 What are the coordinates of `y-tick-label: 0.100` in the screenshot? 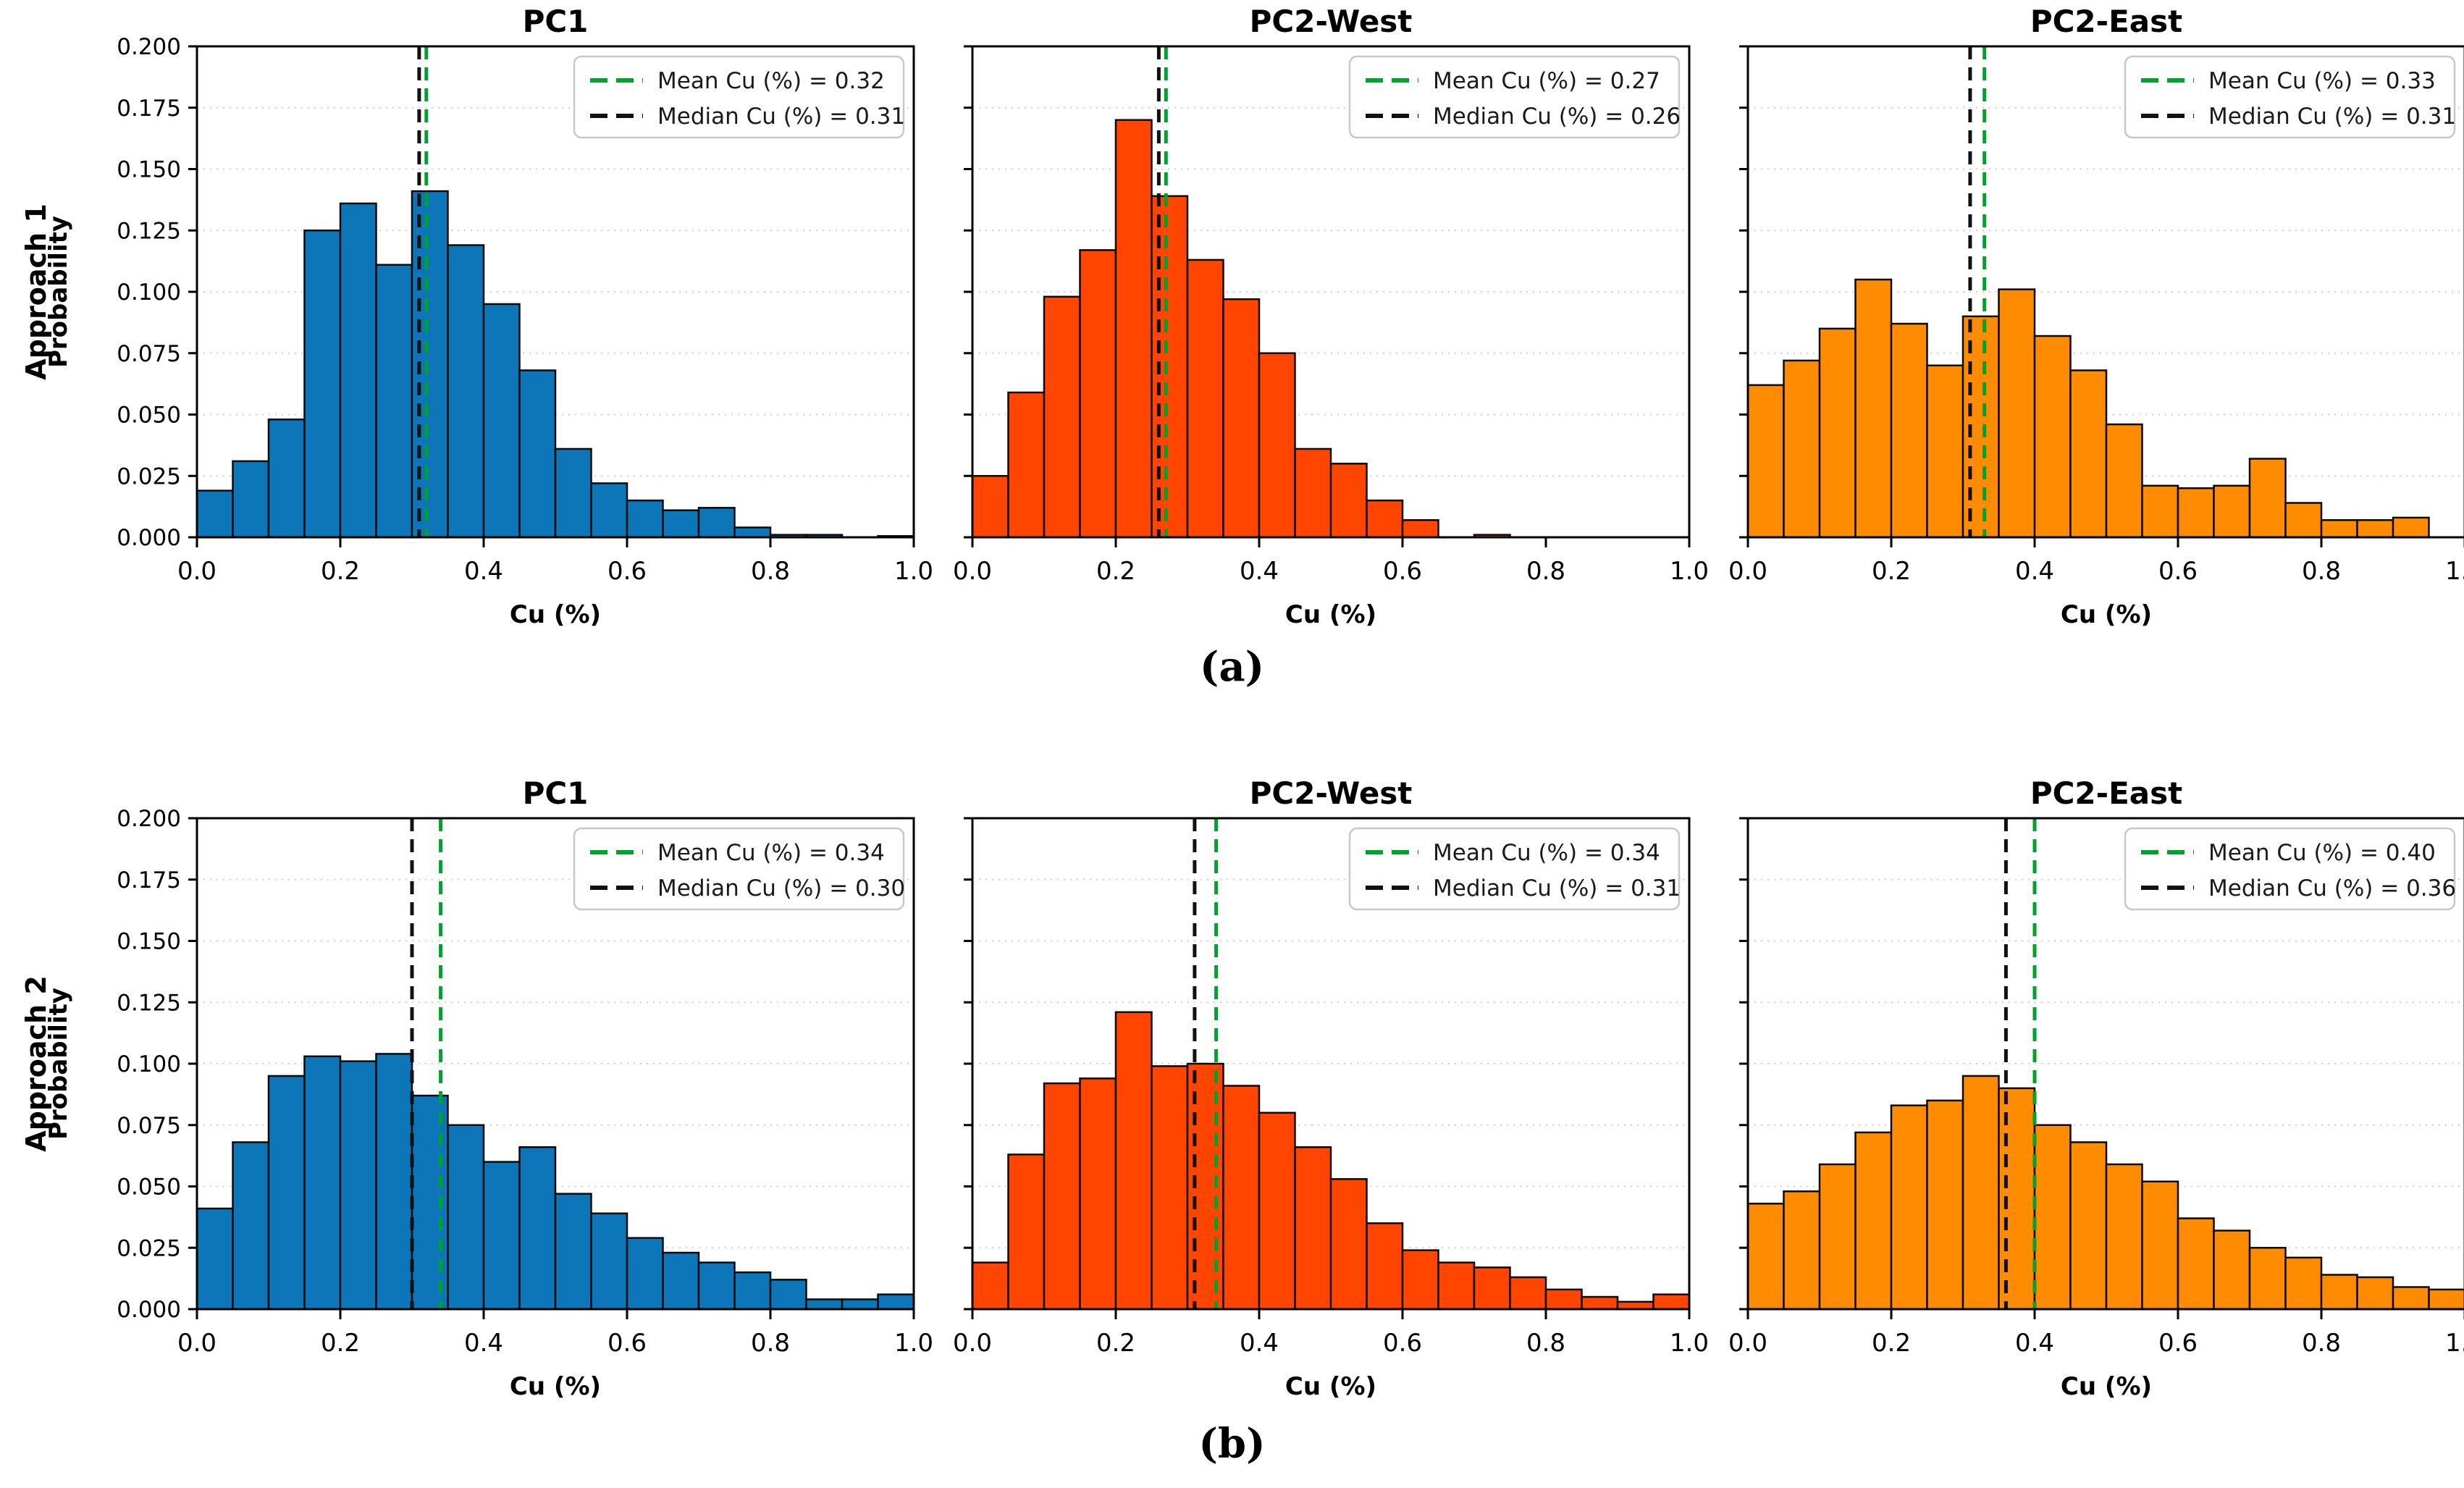 It's located at (149, 292).